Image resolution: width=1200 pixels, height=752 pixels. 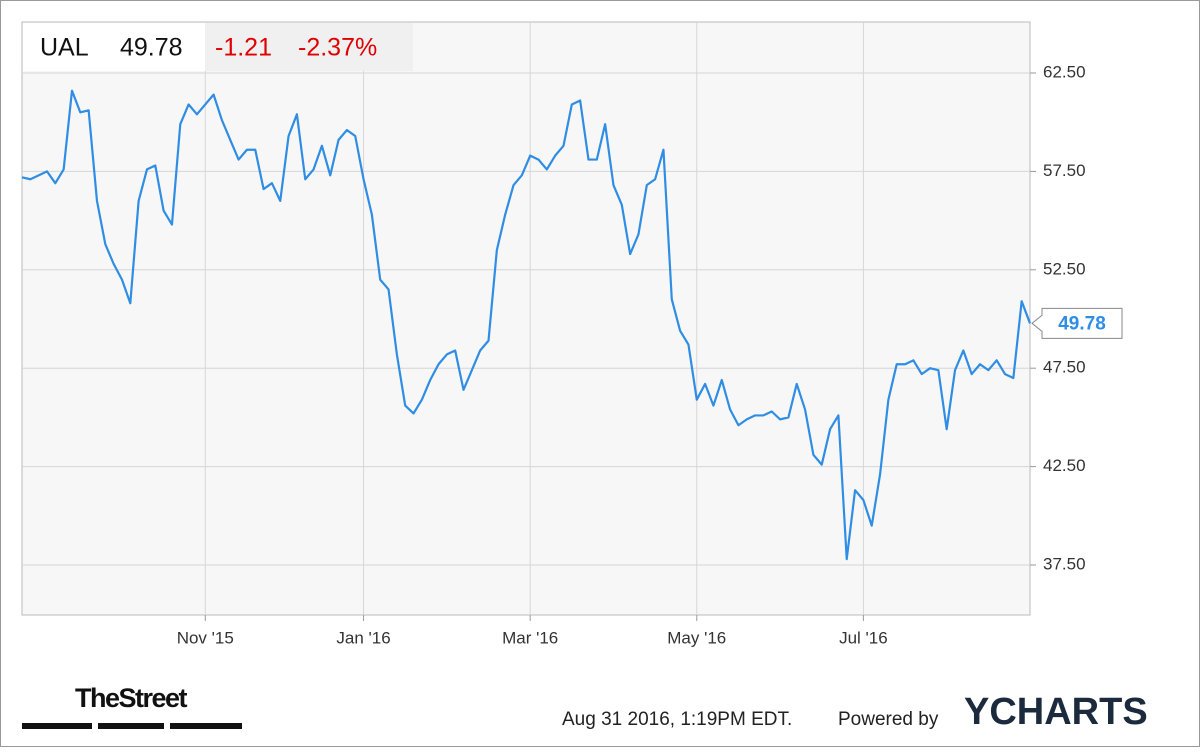 What do you see at coordinates (64, 48) in the screenshot?
I see `ticker: UAL` at bounding box center [64, 48].